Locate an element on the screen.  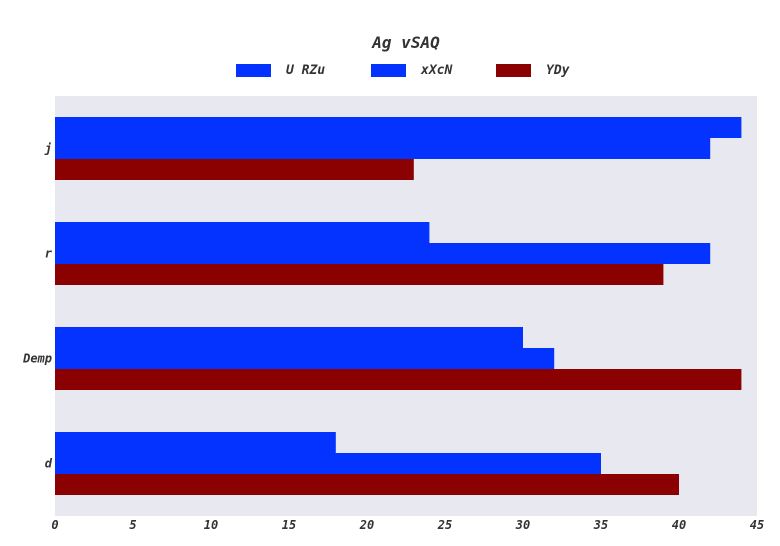
x-tick-label: 40 is located at coordinates (679, 525).